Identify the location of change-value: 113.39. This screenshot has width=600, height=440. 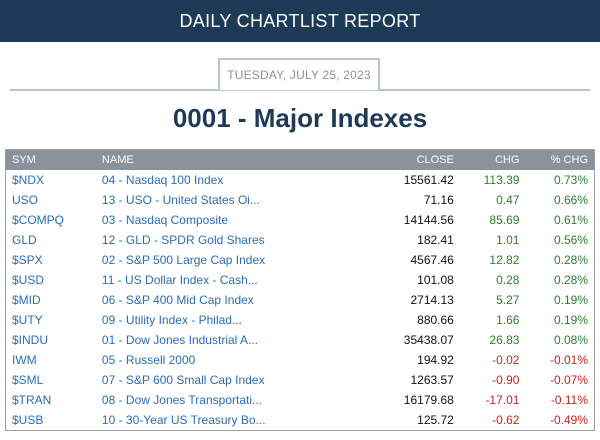
(501, 180).